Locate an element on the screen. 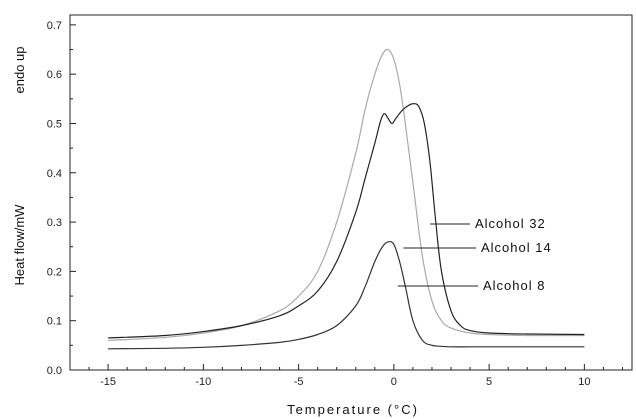 The image size is (636, 419). y-tick-label: 0.4 is located at coordinates (54, 174).